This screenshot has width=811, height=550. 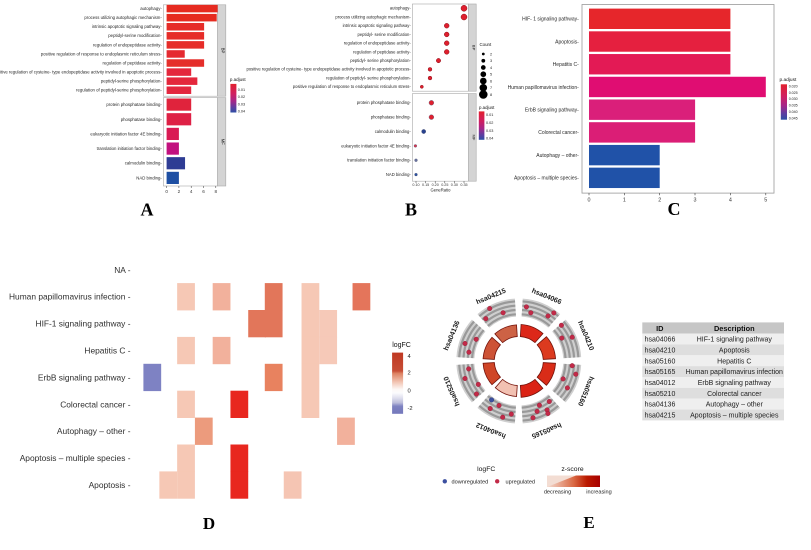 What do you see at coordinates (557, 156) in the screenshot?
I see `svg-text: Autophagy – other-` at bounding box center [557, 156].